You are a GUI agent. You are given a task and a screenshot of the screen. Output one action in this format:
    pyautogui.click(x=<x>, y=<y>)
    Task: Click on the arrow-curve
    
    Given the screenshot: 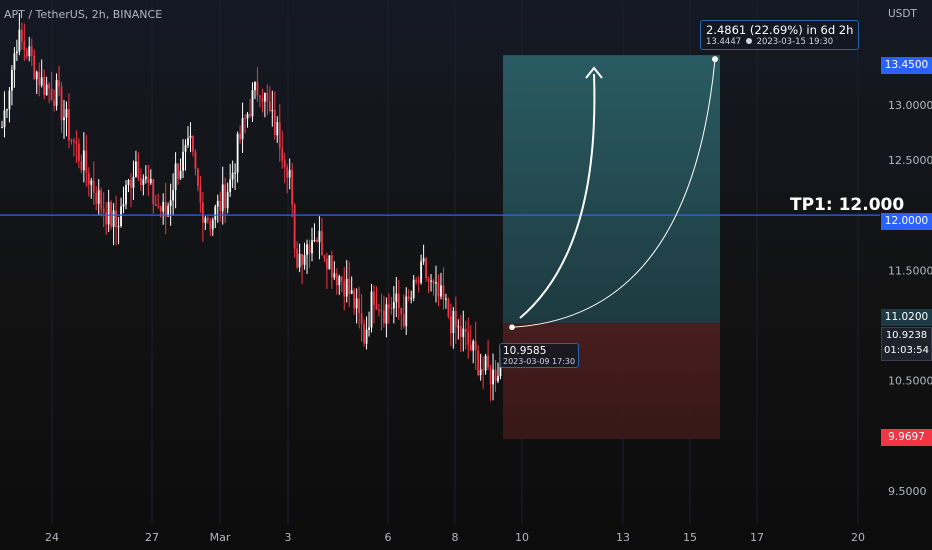 What is the action you would take?
    pyautogui.click(x=557, y=196)
    